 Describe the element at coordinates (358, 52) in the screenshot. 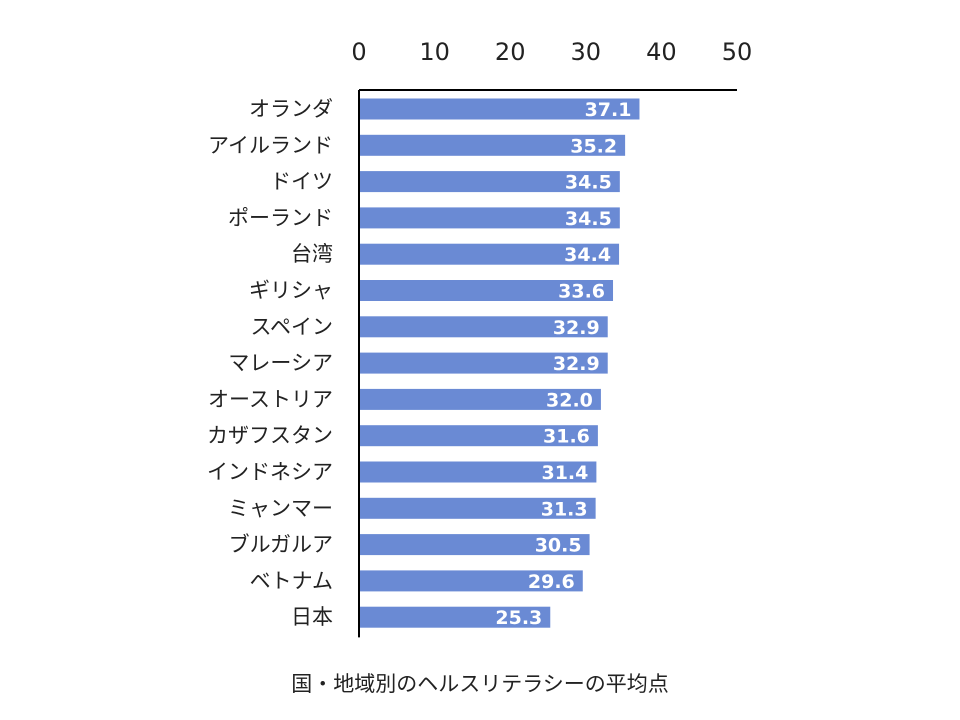

I see `x-tick-label: 0` at that location.